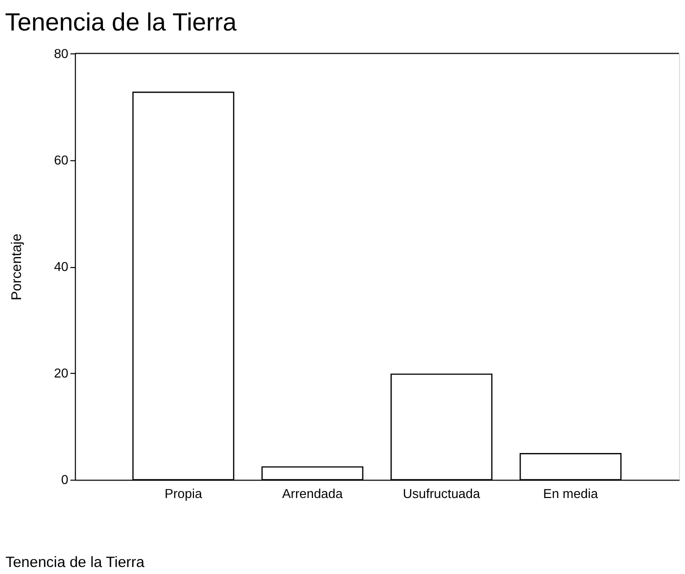  I want to click on x-tick-label: En media, so click(571, 494).